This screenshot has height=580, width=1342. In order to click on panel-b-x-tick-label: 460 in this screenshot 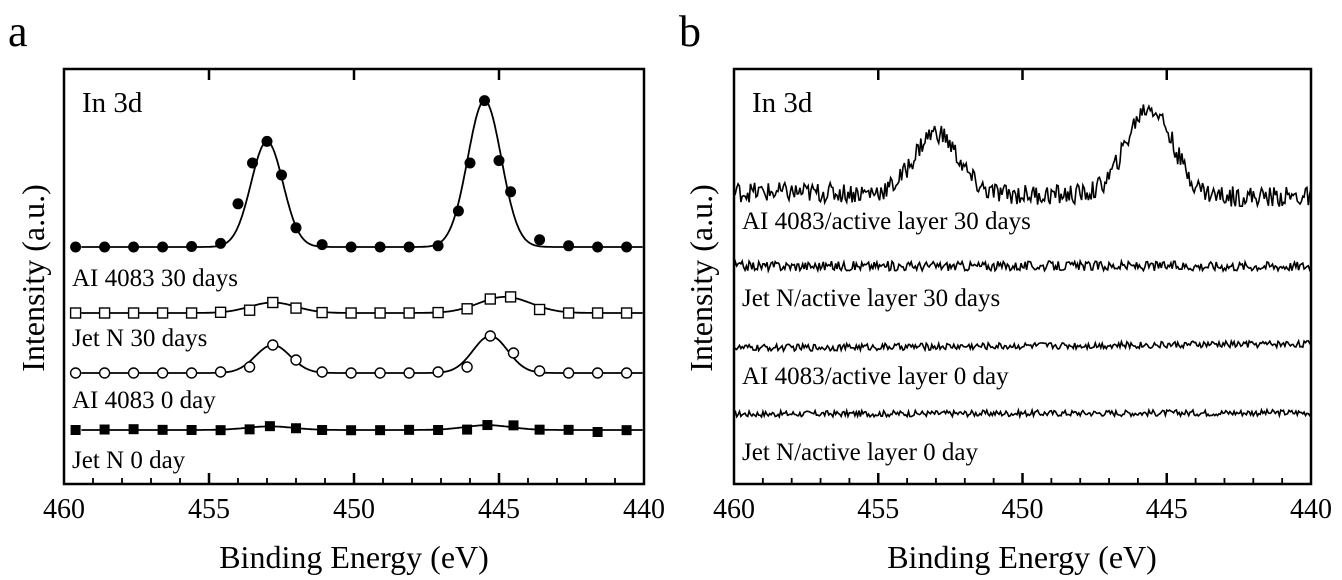, I will do `click(734, 509)`.